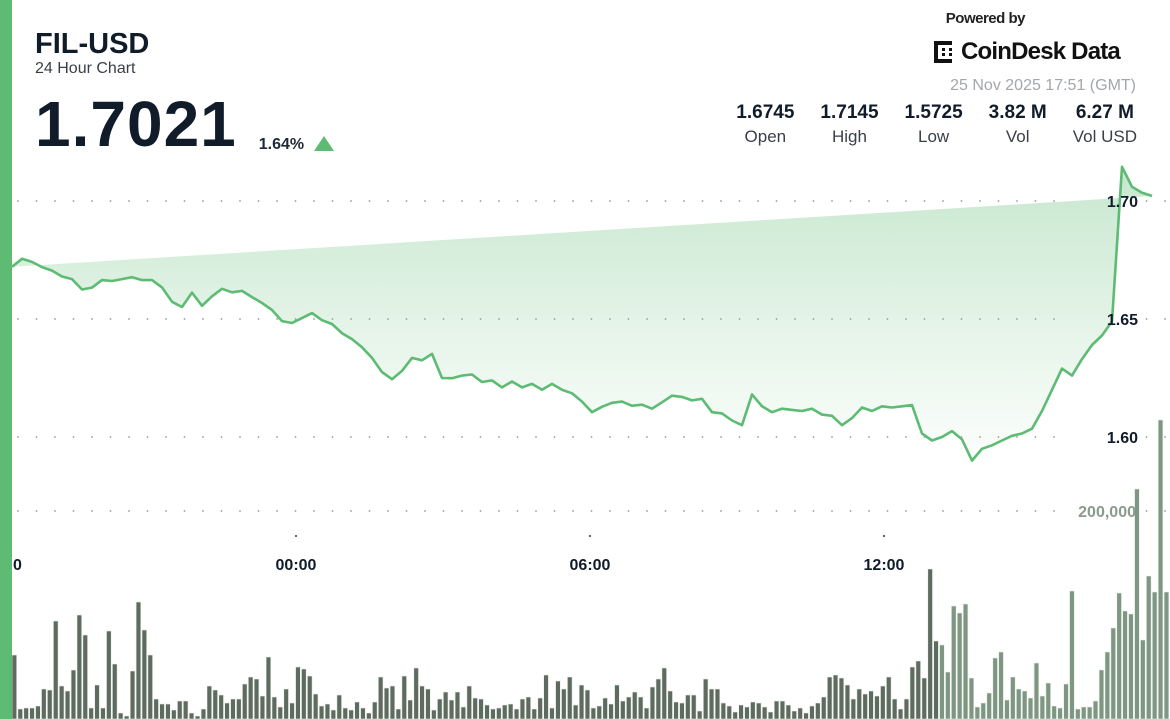  I want to click on coindesk-data-logo: CoinDesk Data, so click(1027, 52).